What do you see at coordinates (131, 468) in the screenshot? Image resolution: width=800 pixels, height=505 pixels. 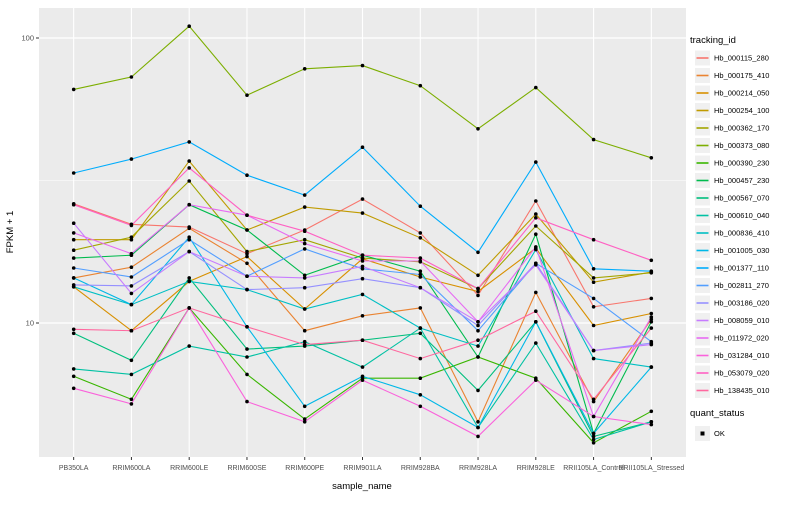 I see `x-tick-label: RRIM600LA` at bounding box center [131, 468].